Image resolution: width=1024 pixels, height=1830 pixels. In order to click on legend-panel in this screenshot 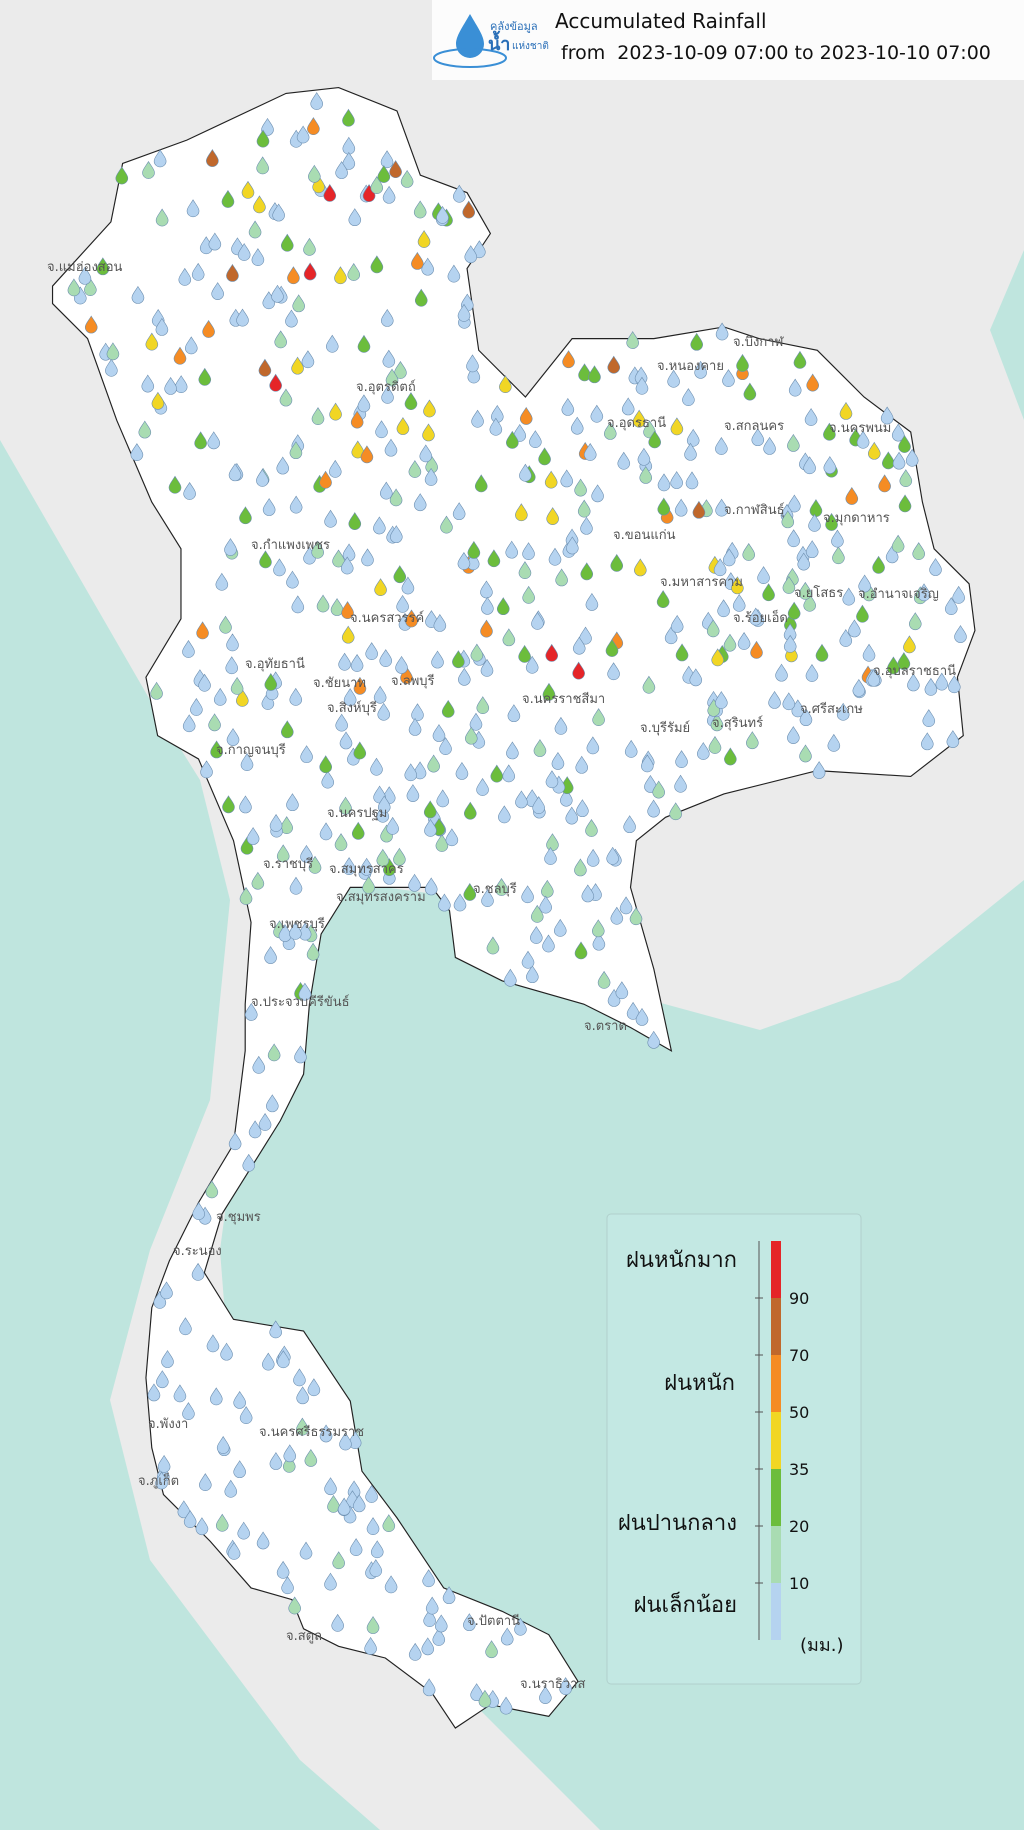, I will do `click(734, 1449)`.